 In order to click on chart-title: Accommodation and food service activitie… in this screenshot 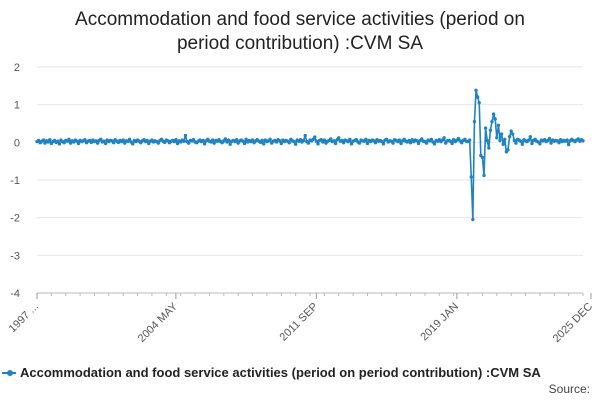, I will do `click(300, 32)`.